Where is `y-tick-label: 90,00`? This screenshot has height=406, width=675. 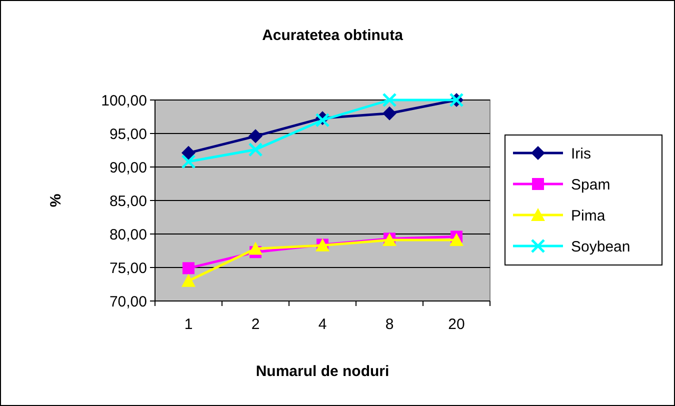 y-tick-label: 90,00 is located at coordinates (128, 167).